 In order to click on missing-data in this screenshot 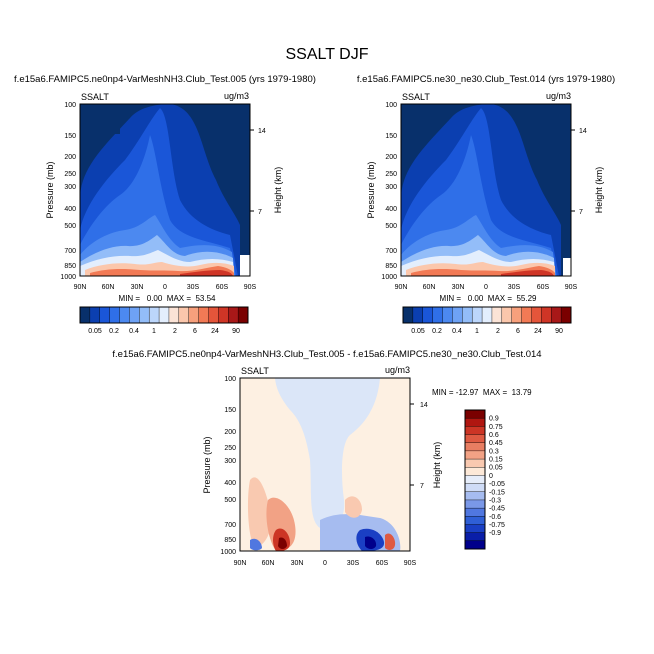, I will do `click(245, 265)`.